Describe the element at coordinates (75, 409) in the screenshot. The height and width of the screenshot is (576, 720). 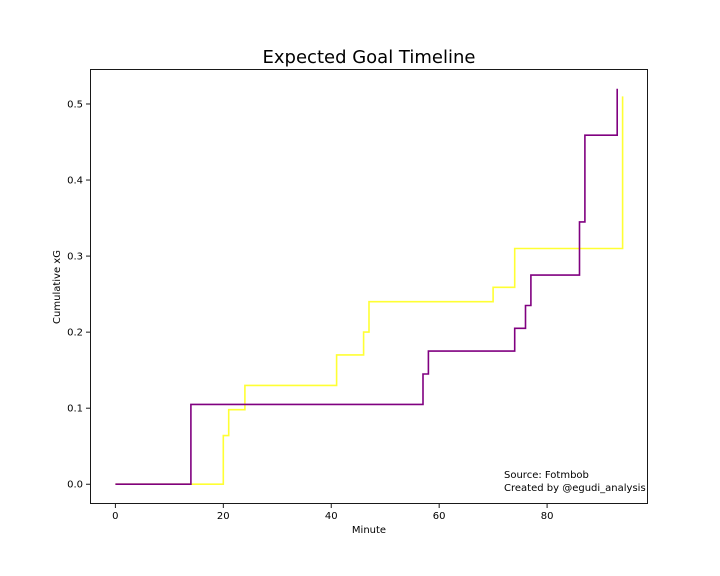
I see `y-tick-label: 0.1` at that location.